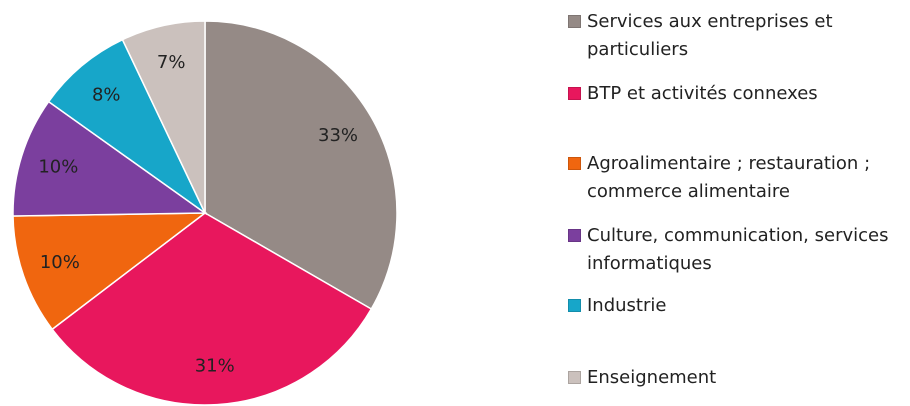  What do you see at coordinates (627, 305) in the screenshot?
I see `legend-label: Industrie` at bounding box center [627, 305].